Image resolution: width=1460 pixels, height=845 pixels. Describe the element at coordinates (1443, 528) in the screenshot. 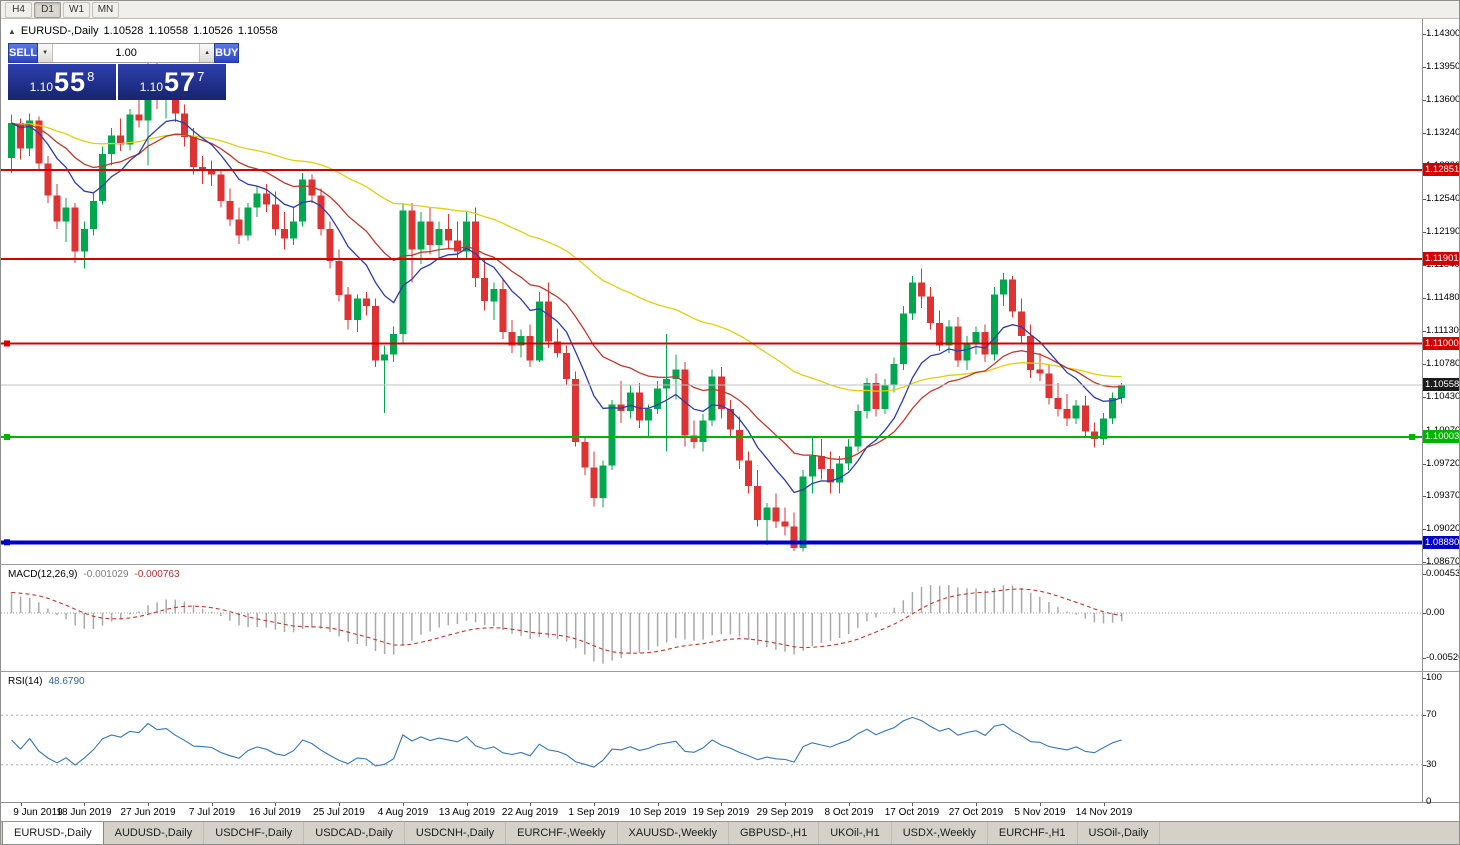

I see `price-axis-label: 1.09020` at that location.